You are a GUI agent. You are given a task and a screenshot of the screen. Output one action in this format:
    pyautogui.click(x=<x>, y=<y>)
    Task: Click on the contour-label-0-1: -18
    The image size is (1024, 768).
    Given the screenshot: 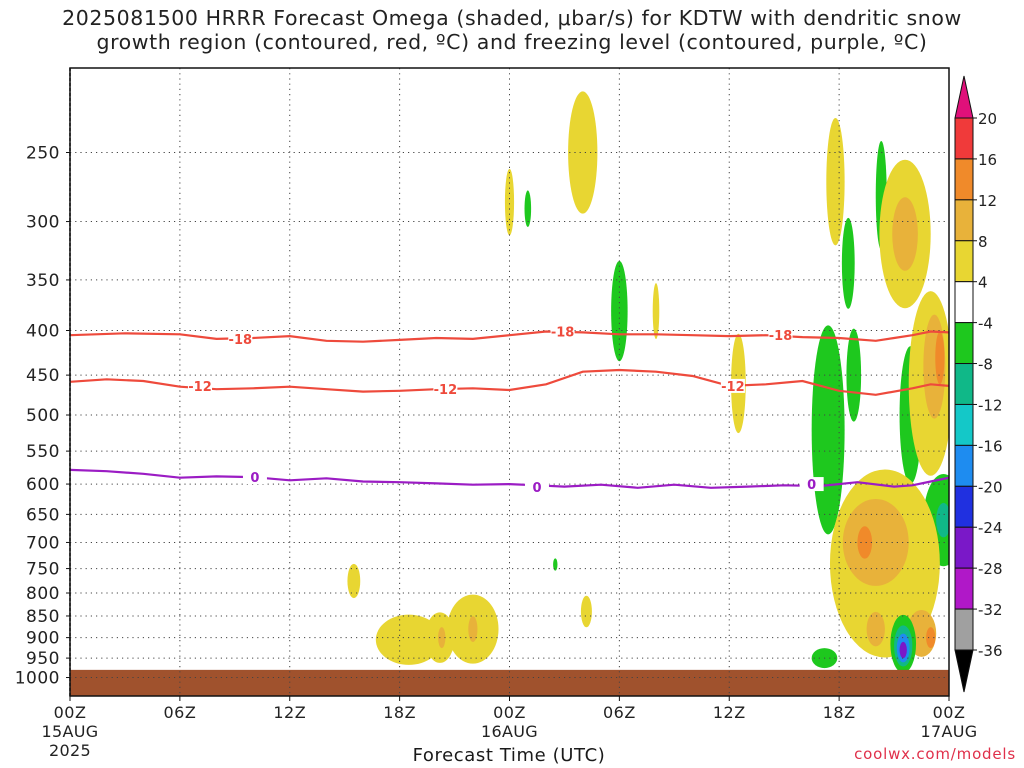 What is the action you would take?
    pyautogui.click(x=563, y=332)
    